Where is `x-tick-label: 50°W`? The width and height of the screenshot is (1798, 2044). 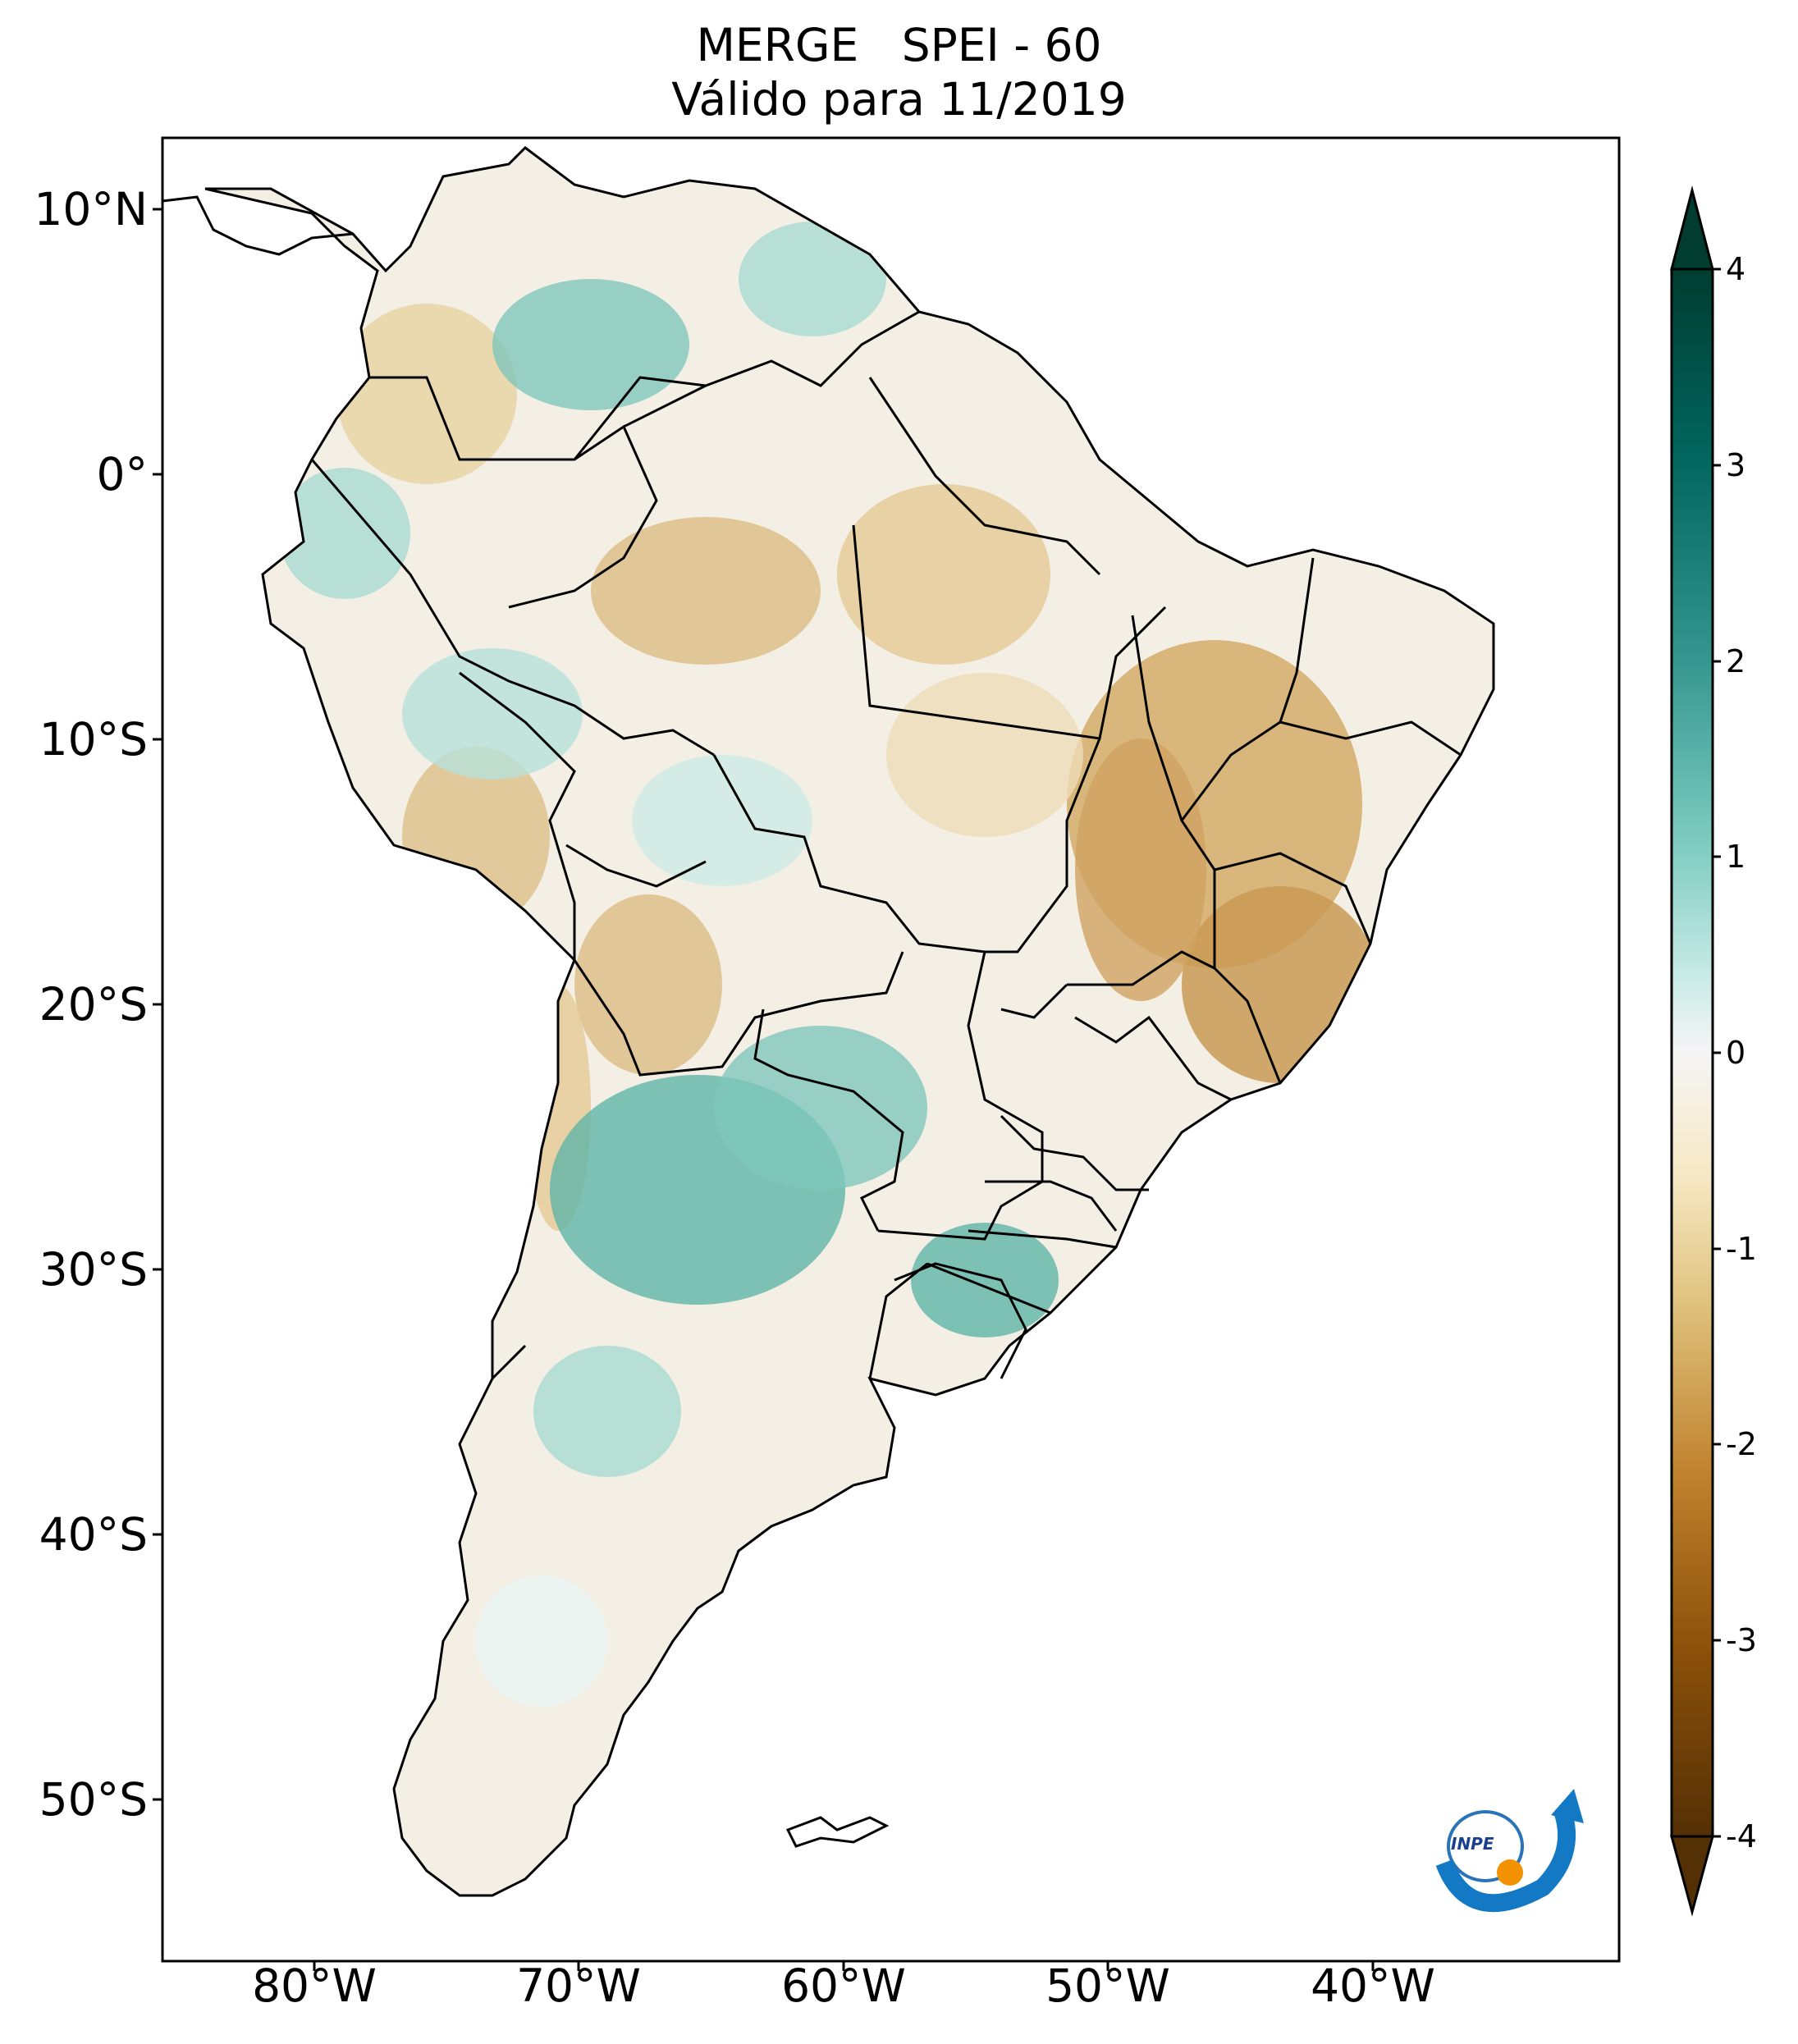
x-tick-label: 50°W is located at coordinates (1107, 1986).